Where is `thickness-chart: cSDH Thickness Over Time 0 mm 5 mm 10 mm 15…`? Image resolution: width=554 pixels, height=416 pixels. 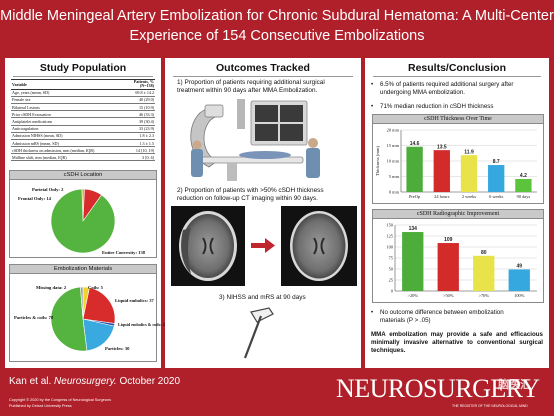
thickness-chart: cSDH Thickness Over Time 0 mm 5 mm 10 mm 15… is located at coordinates (458, 159).